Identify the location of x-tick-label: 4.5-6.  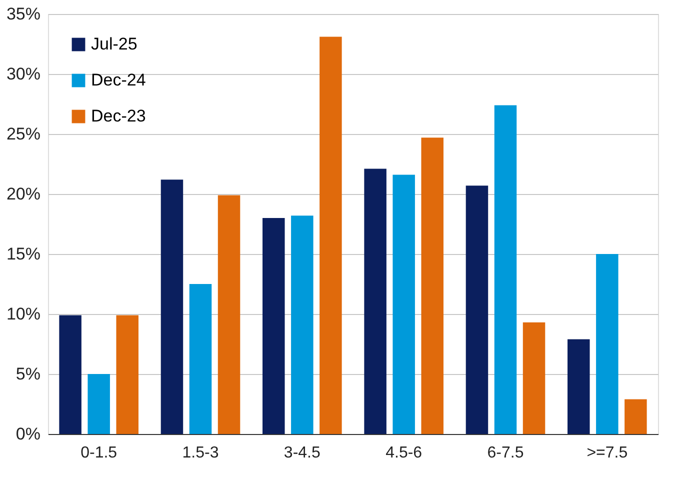
(404, 453).